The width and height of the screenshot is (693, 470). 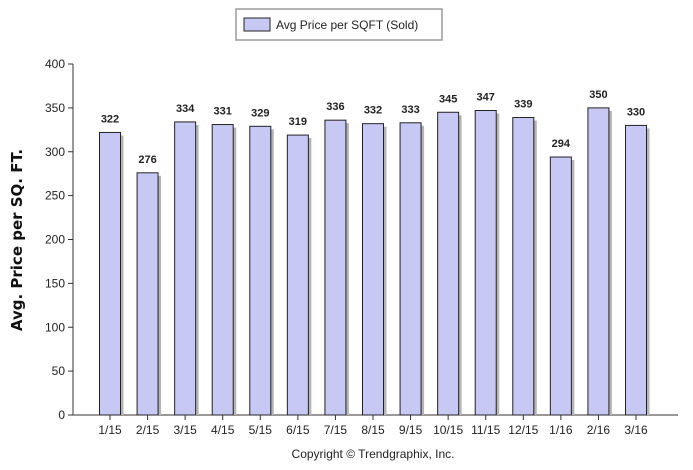 I want to click on data-label: 336, so click(x=335, y=107).